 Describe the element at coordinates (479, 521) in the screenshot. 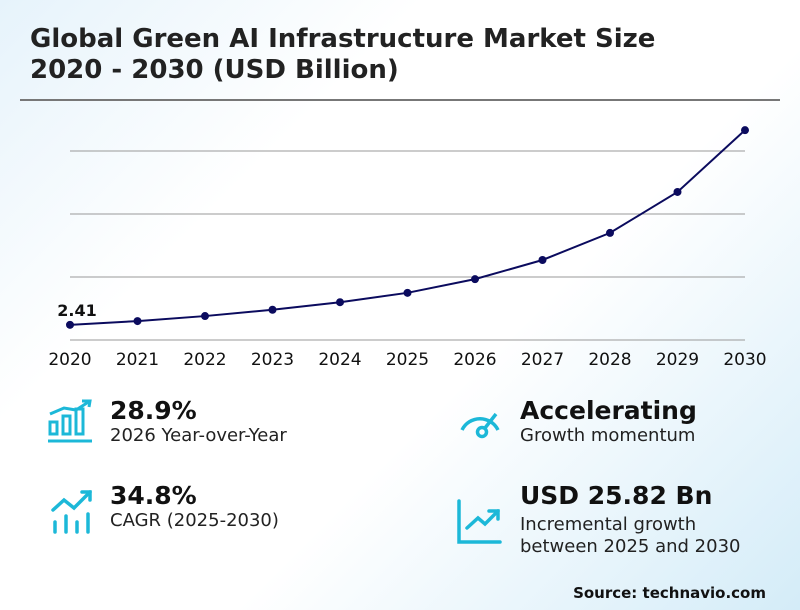

I see `line-chart-up-icon` at that location.